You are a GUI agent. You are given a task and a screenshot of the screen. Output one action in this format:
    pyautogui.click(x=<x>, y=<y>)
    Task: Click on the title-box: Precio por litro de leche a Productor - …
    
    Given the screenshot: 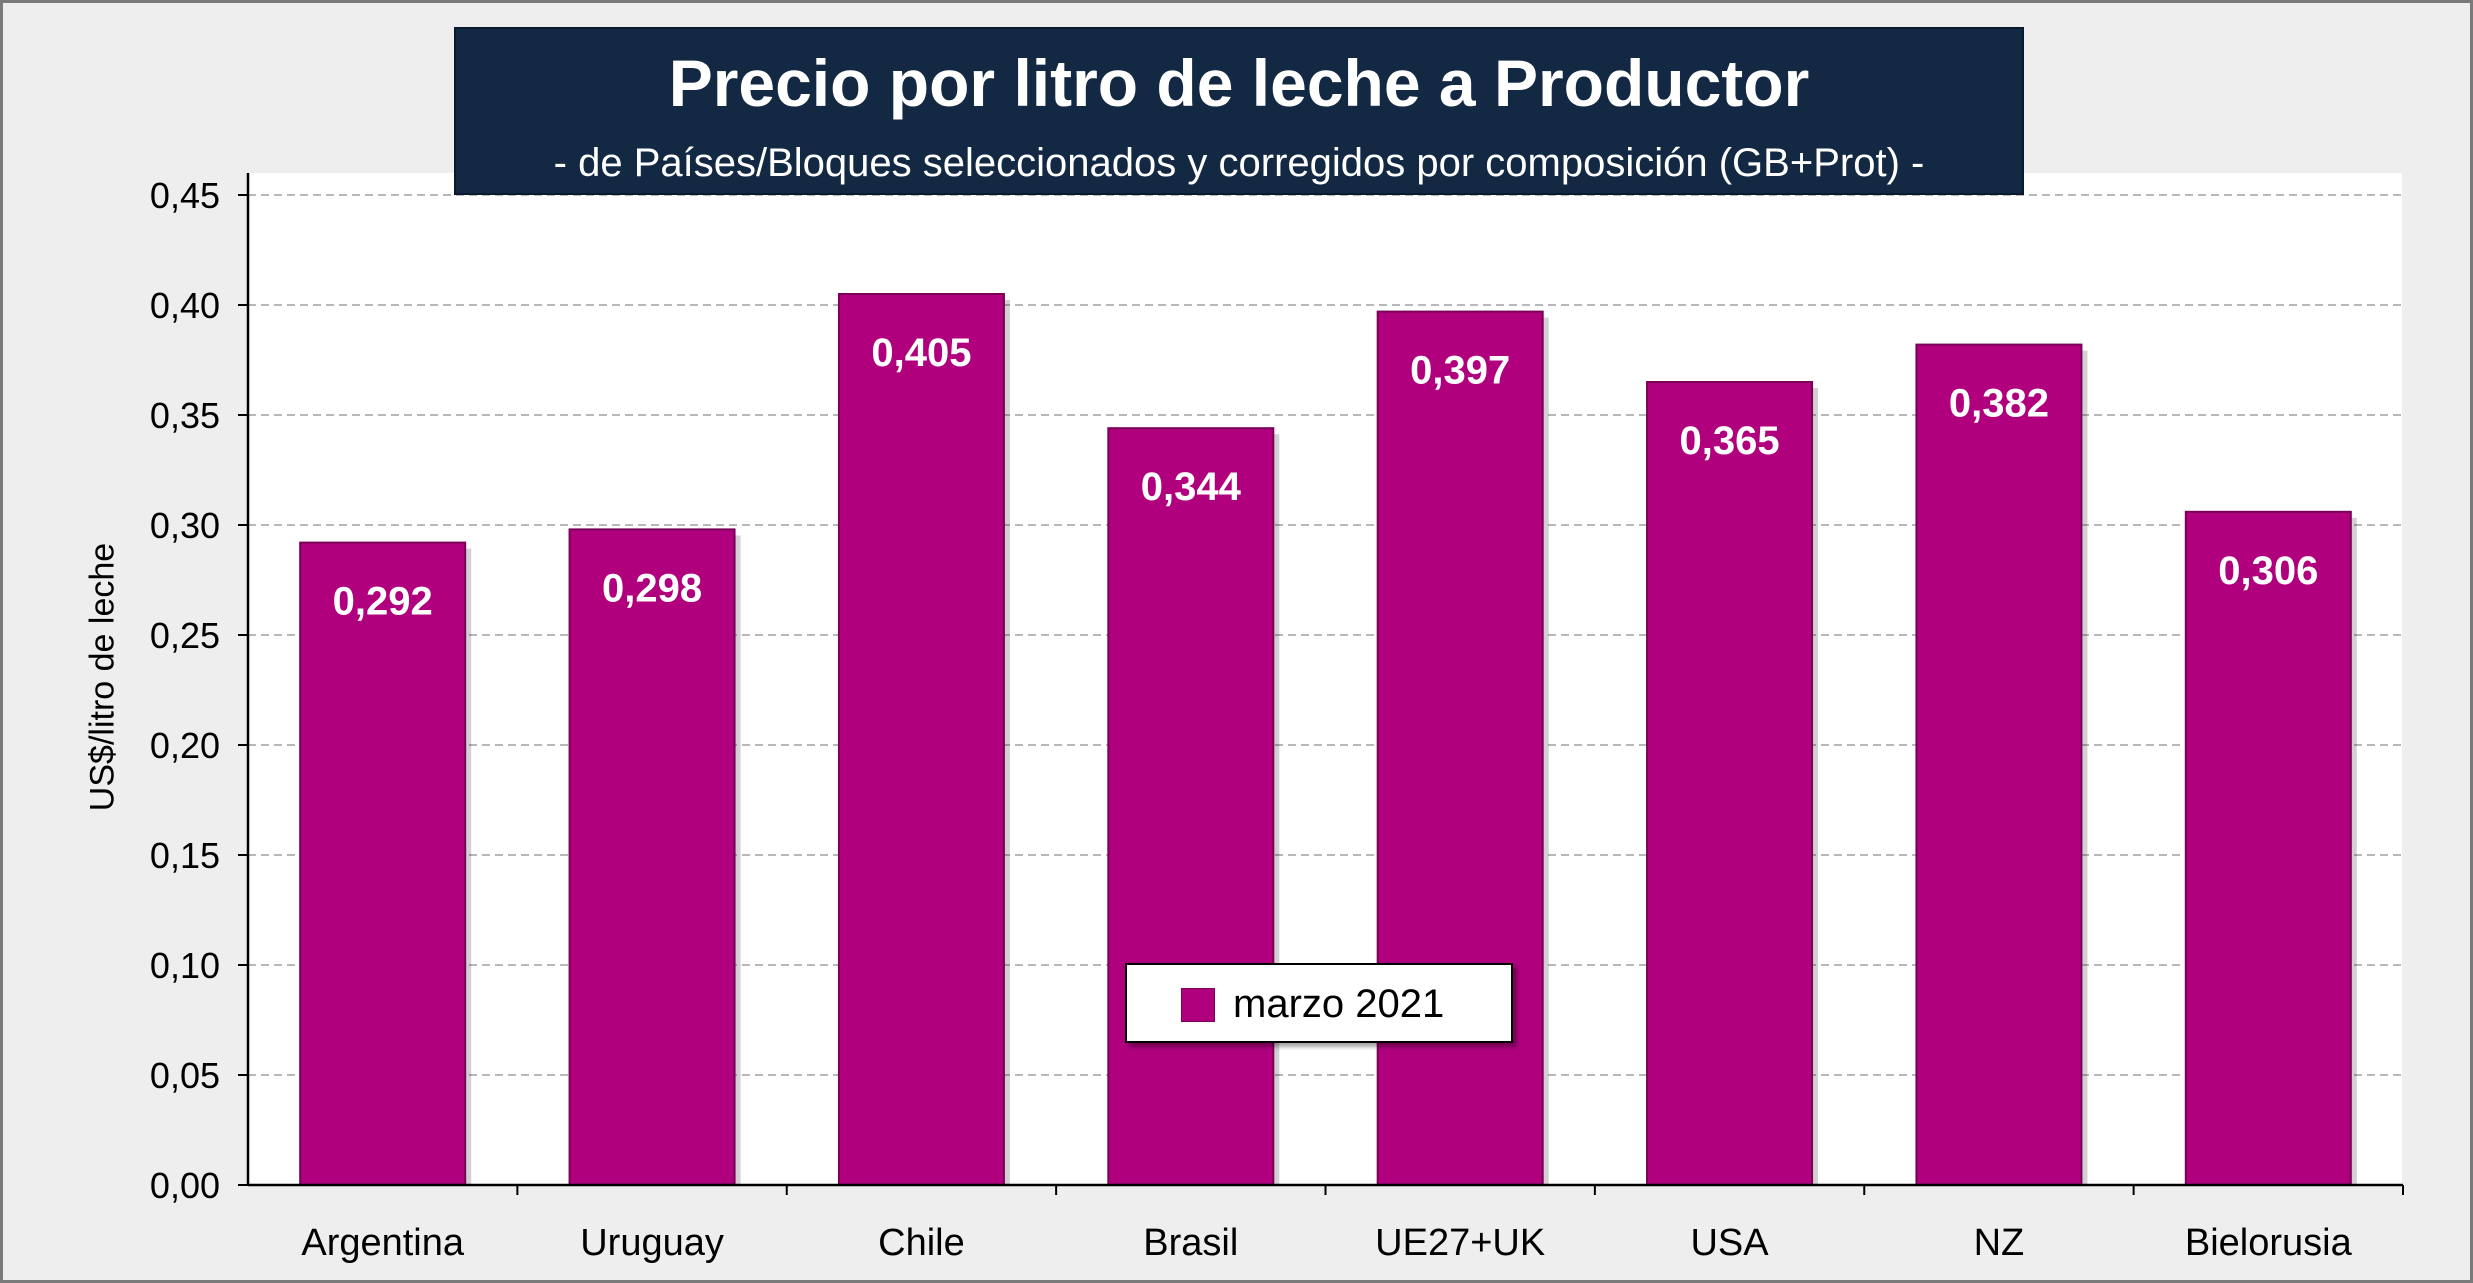 What is the action you would take?
    pyautogui.click(x=1239, y=111)
    